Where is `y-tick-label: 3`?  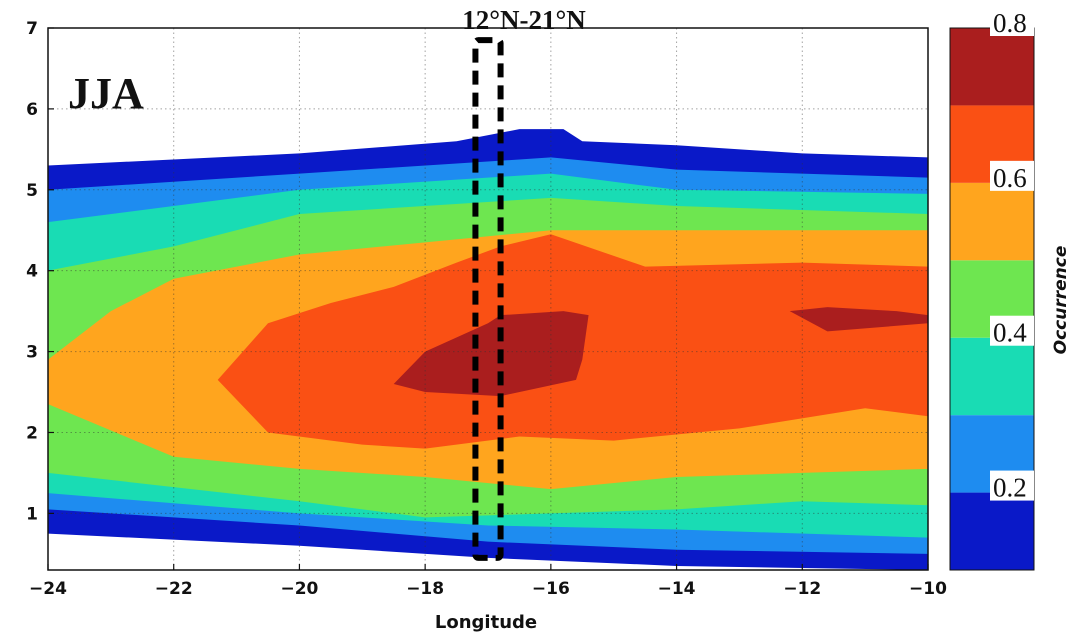
y-tick-label: 3 is located at coordinates (32, 353).